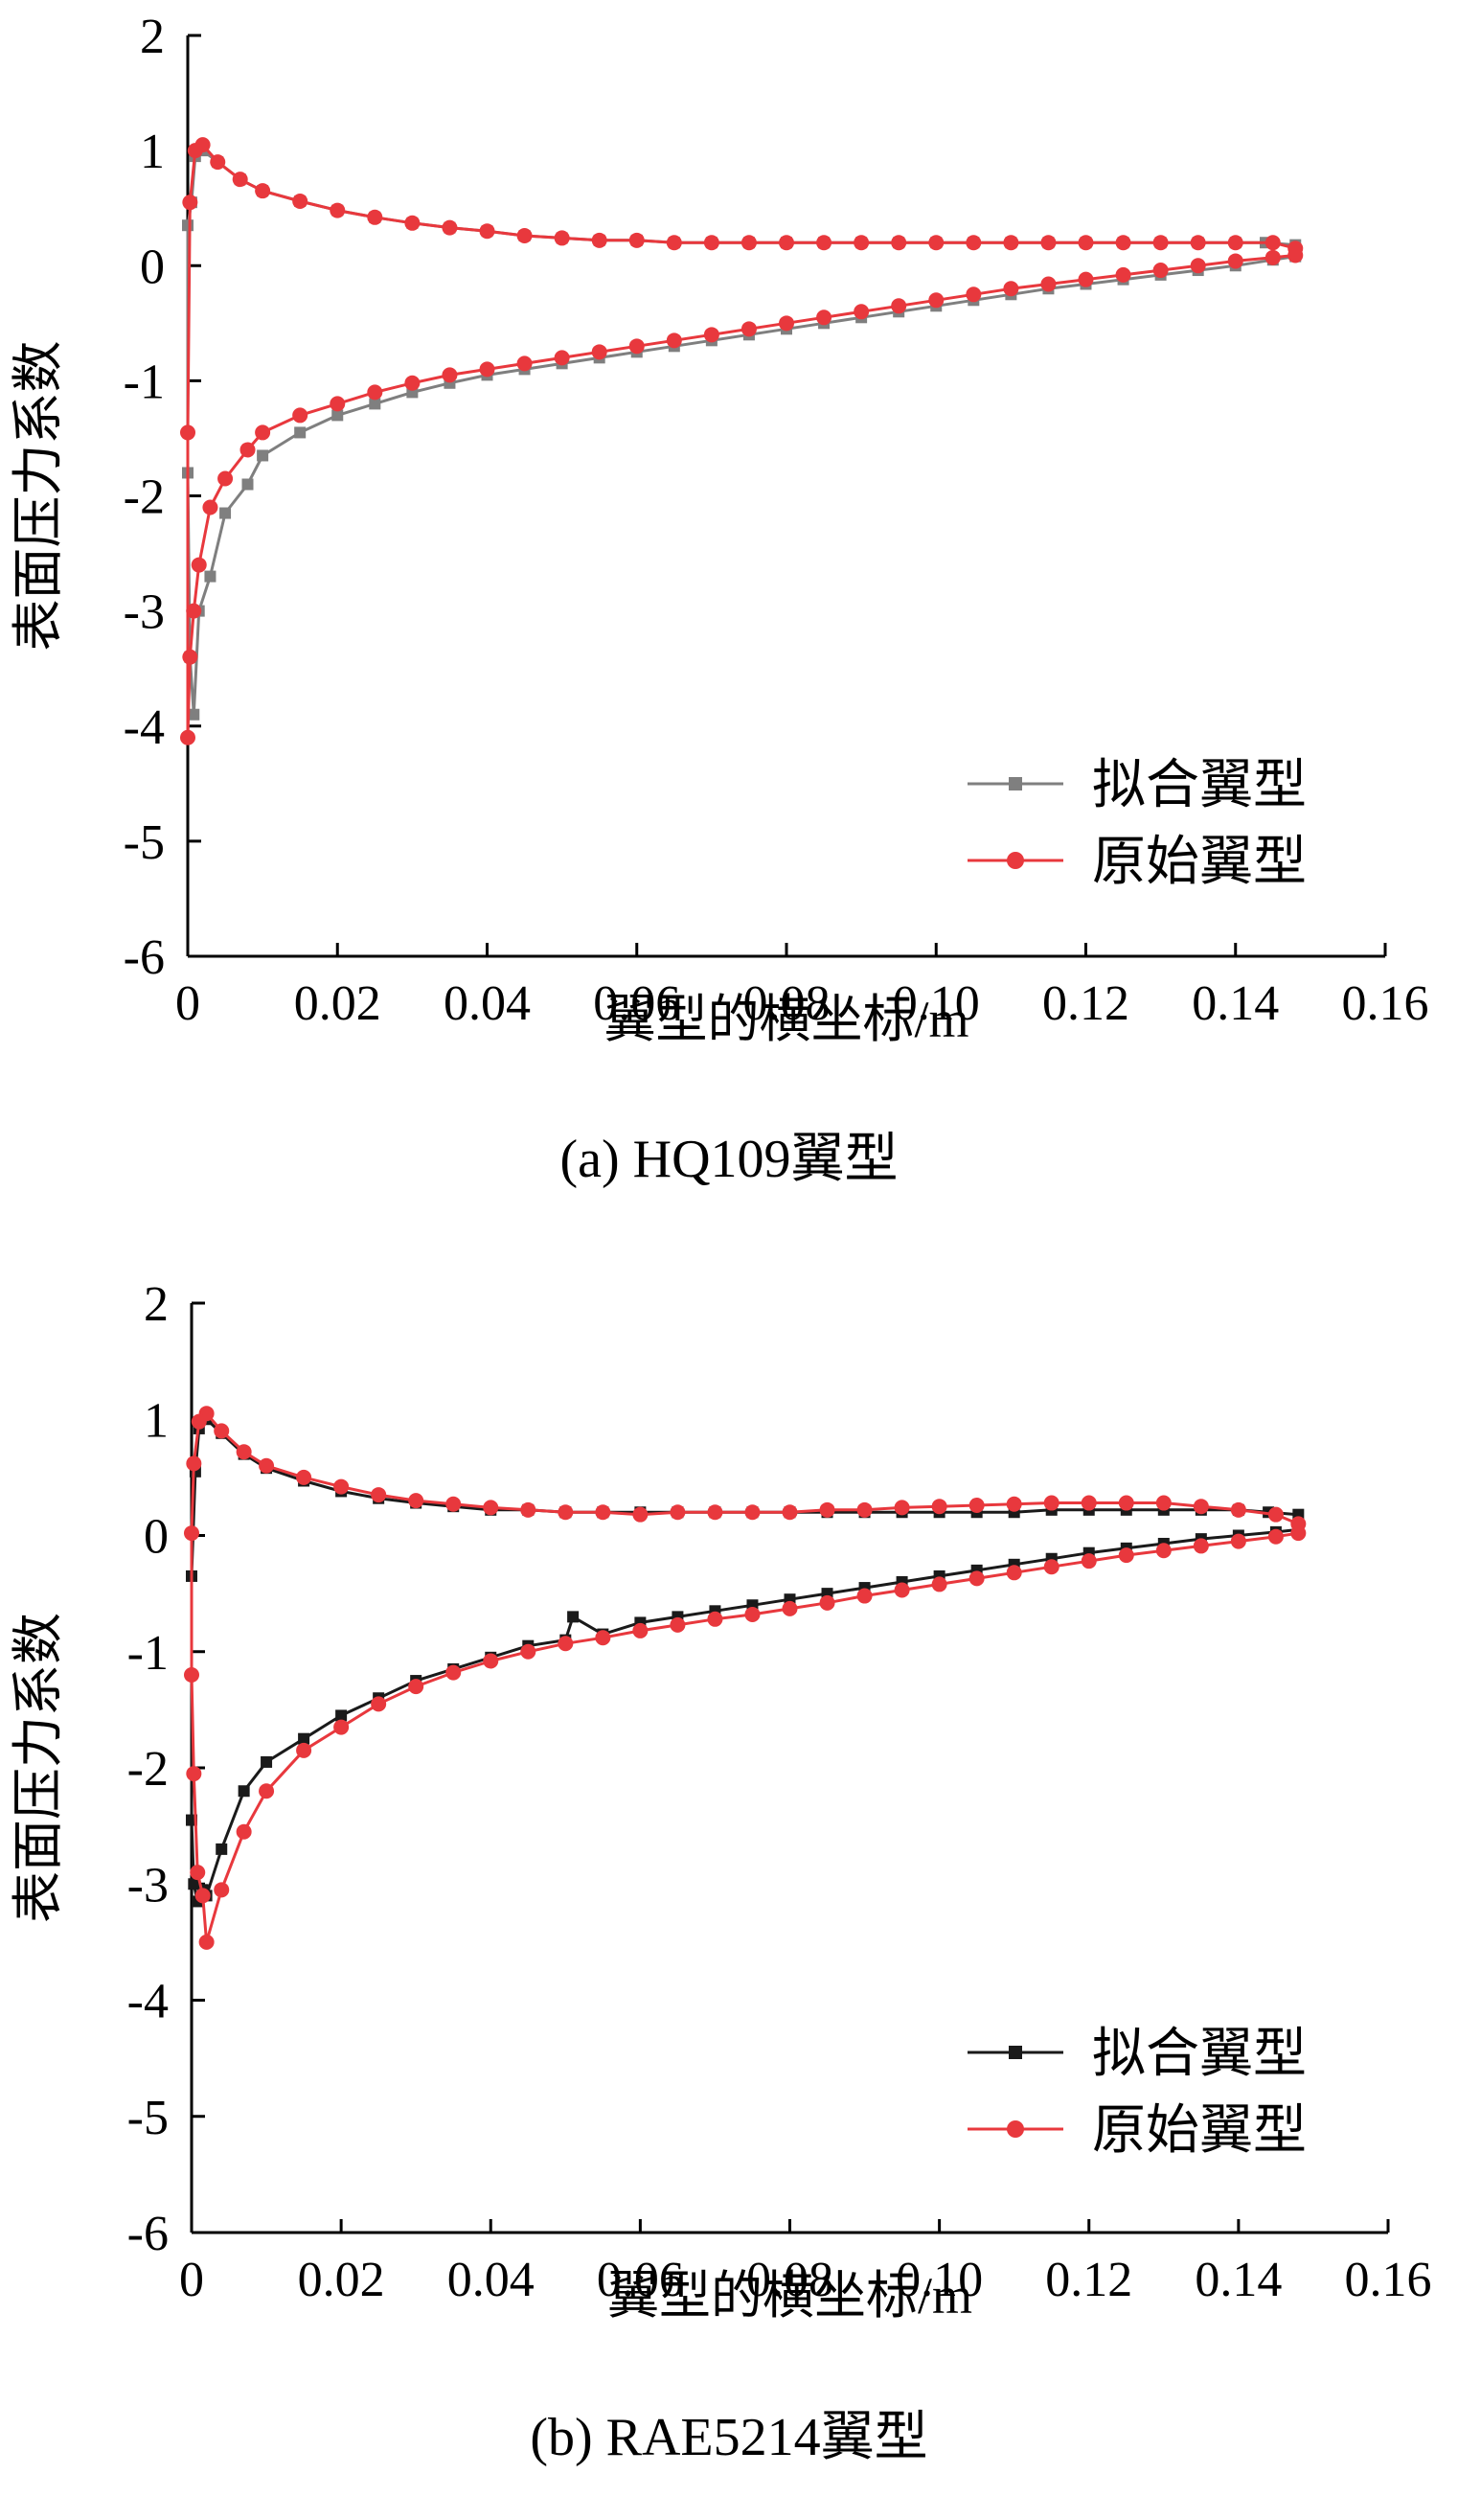  Describe the element at coordinates (636, 1004) in the screenshot. I see `x-tick-label: 0.06` at that location.